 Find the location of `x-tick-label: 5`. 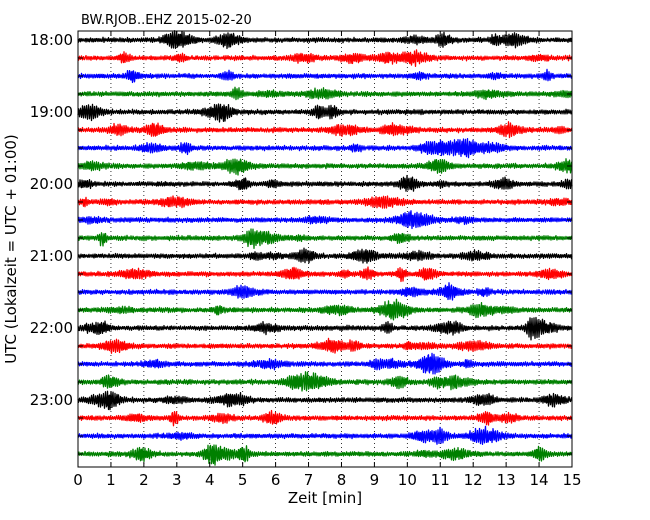

x-tick-label: 5 is located at coordinates (243, 480).